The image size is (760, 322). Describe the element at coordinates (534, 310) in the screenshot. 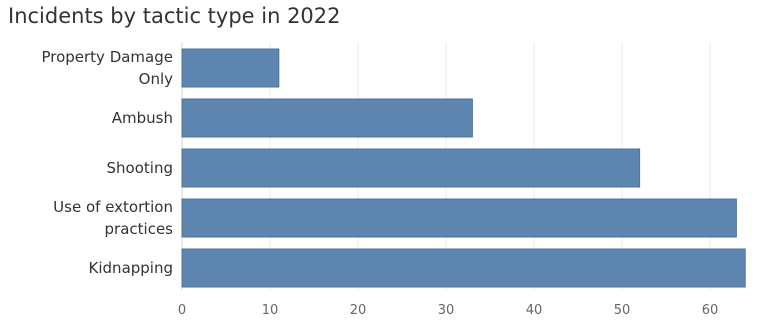

I see `x-tick-label: 40` at that location.